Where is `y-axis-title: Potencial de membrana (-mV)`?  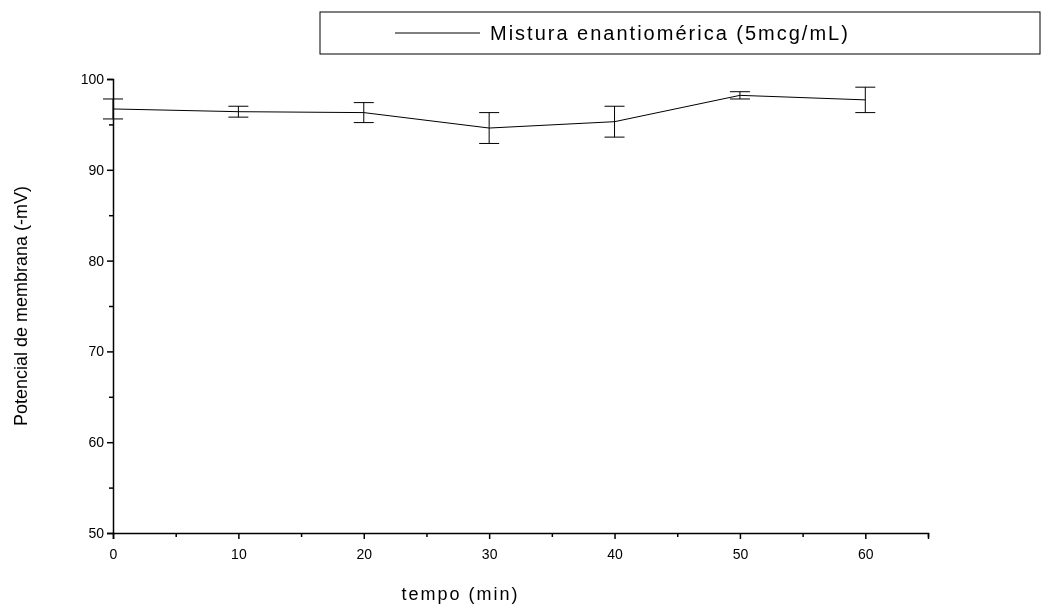
y-axis-title: Potencial de membrana (-mV) is located at coordinates (21, 306).